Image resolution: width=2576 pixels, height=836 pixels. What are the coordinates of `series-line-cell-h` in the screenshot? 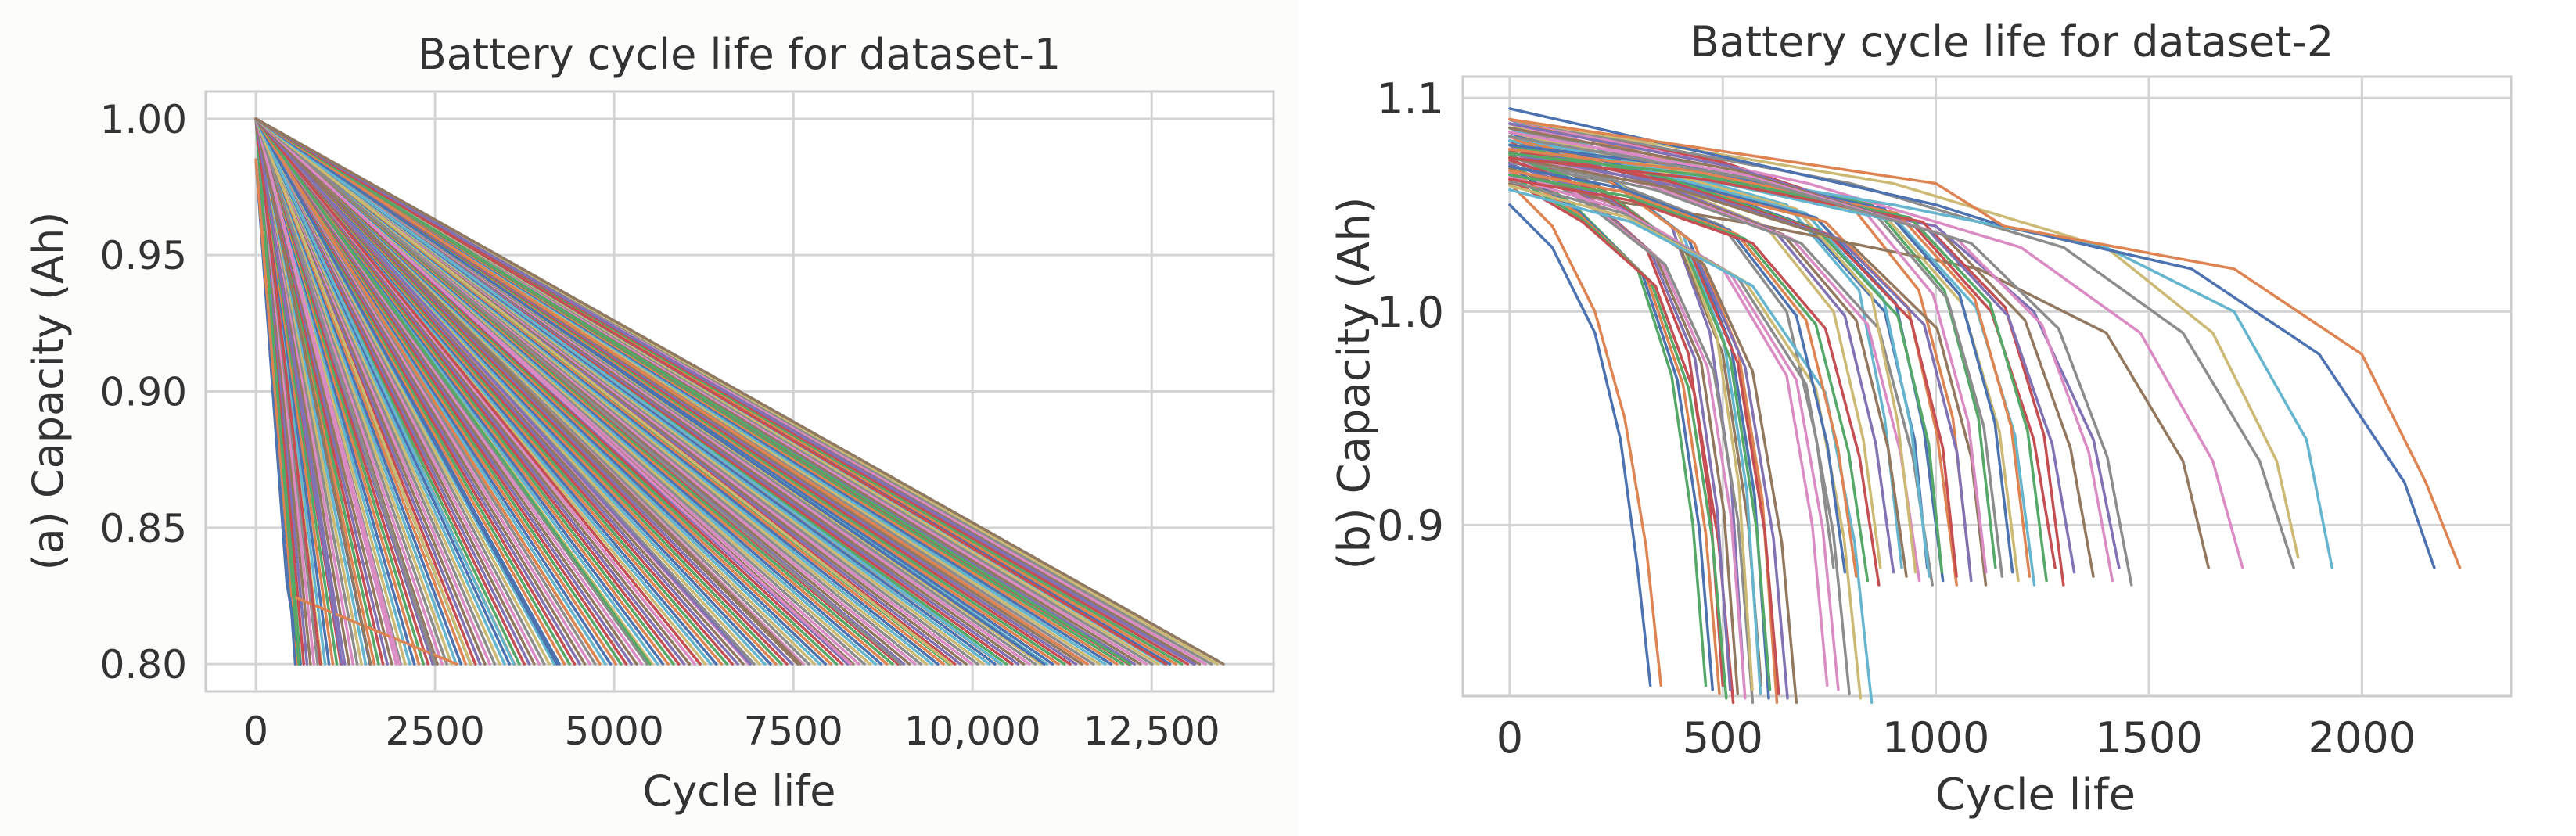 It's located at (345, 391).